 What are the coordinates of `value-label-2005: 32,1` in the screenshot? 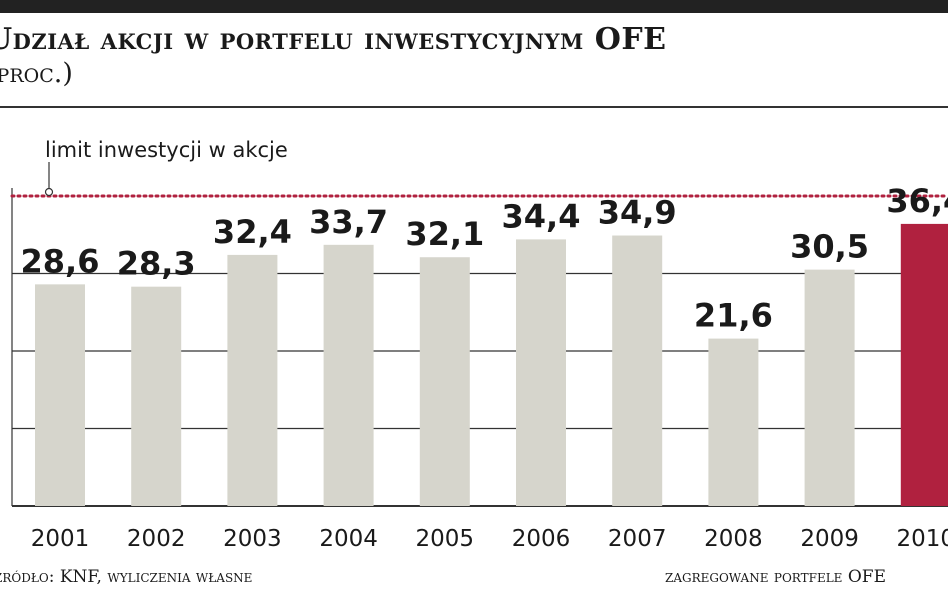 It's located at (444, 234).